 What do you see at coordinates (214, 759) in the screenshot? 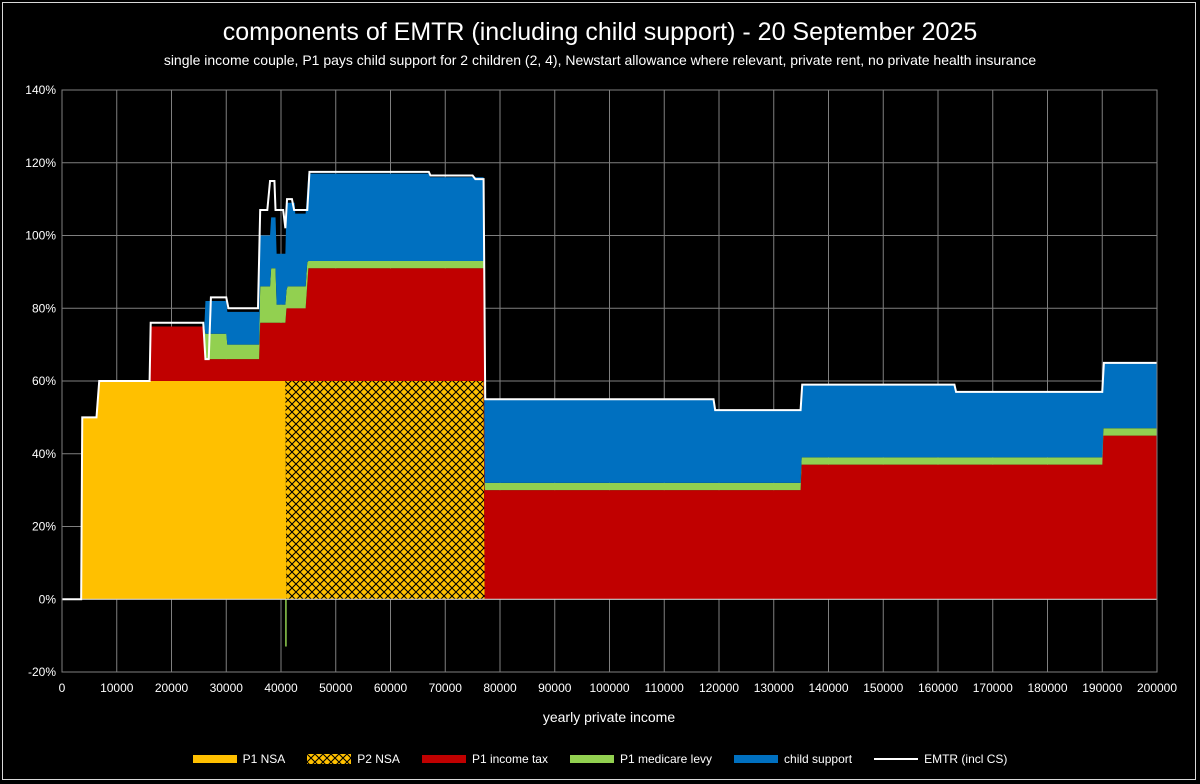
I see `legend-swatch-p1-nsa` at bounding box center [214, 759].